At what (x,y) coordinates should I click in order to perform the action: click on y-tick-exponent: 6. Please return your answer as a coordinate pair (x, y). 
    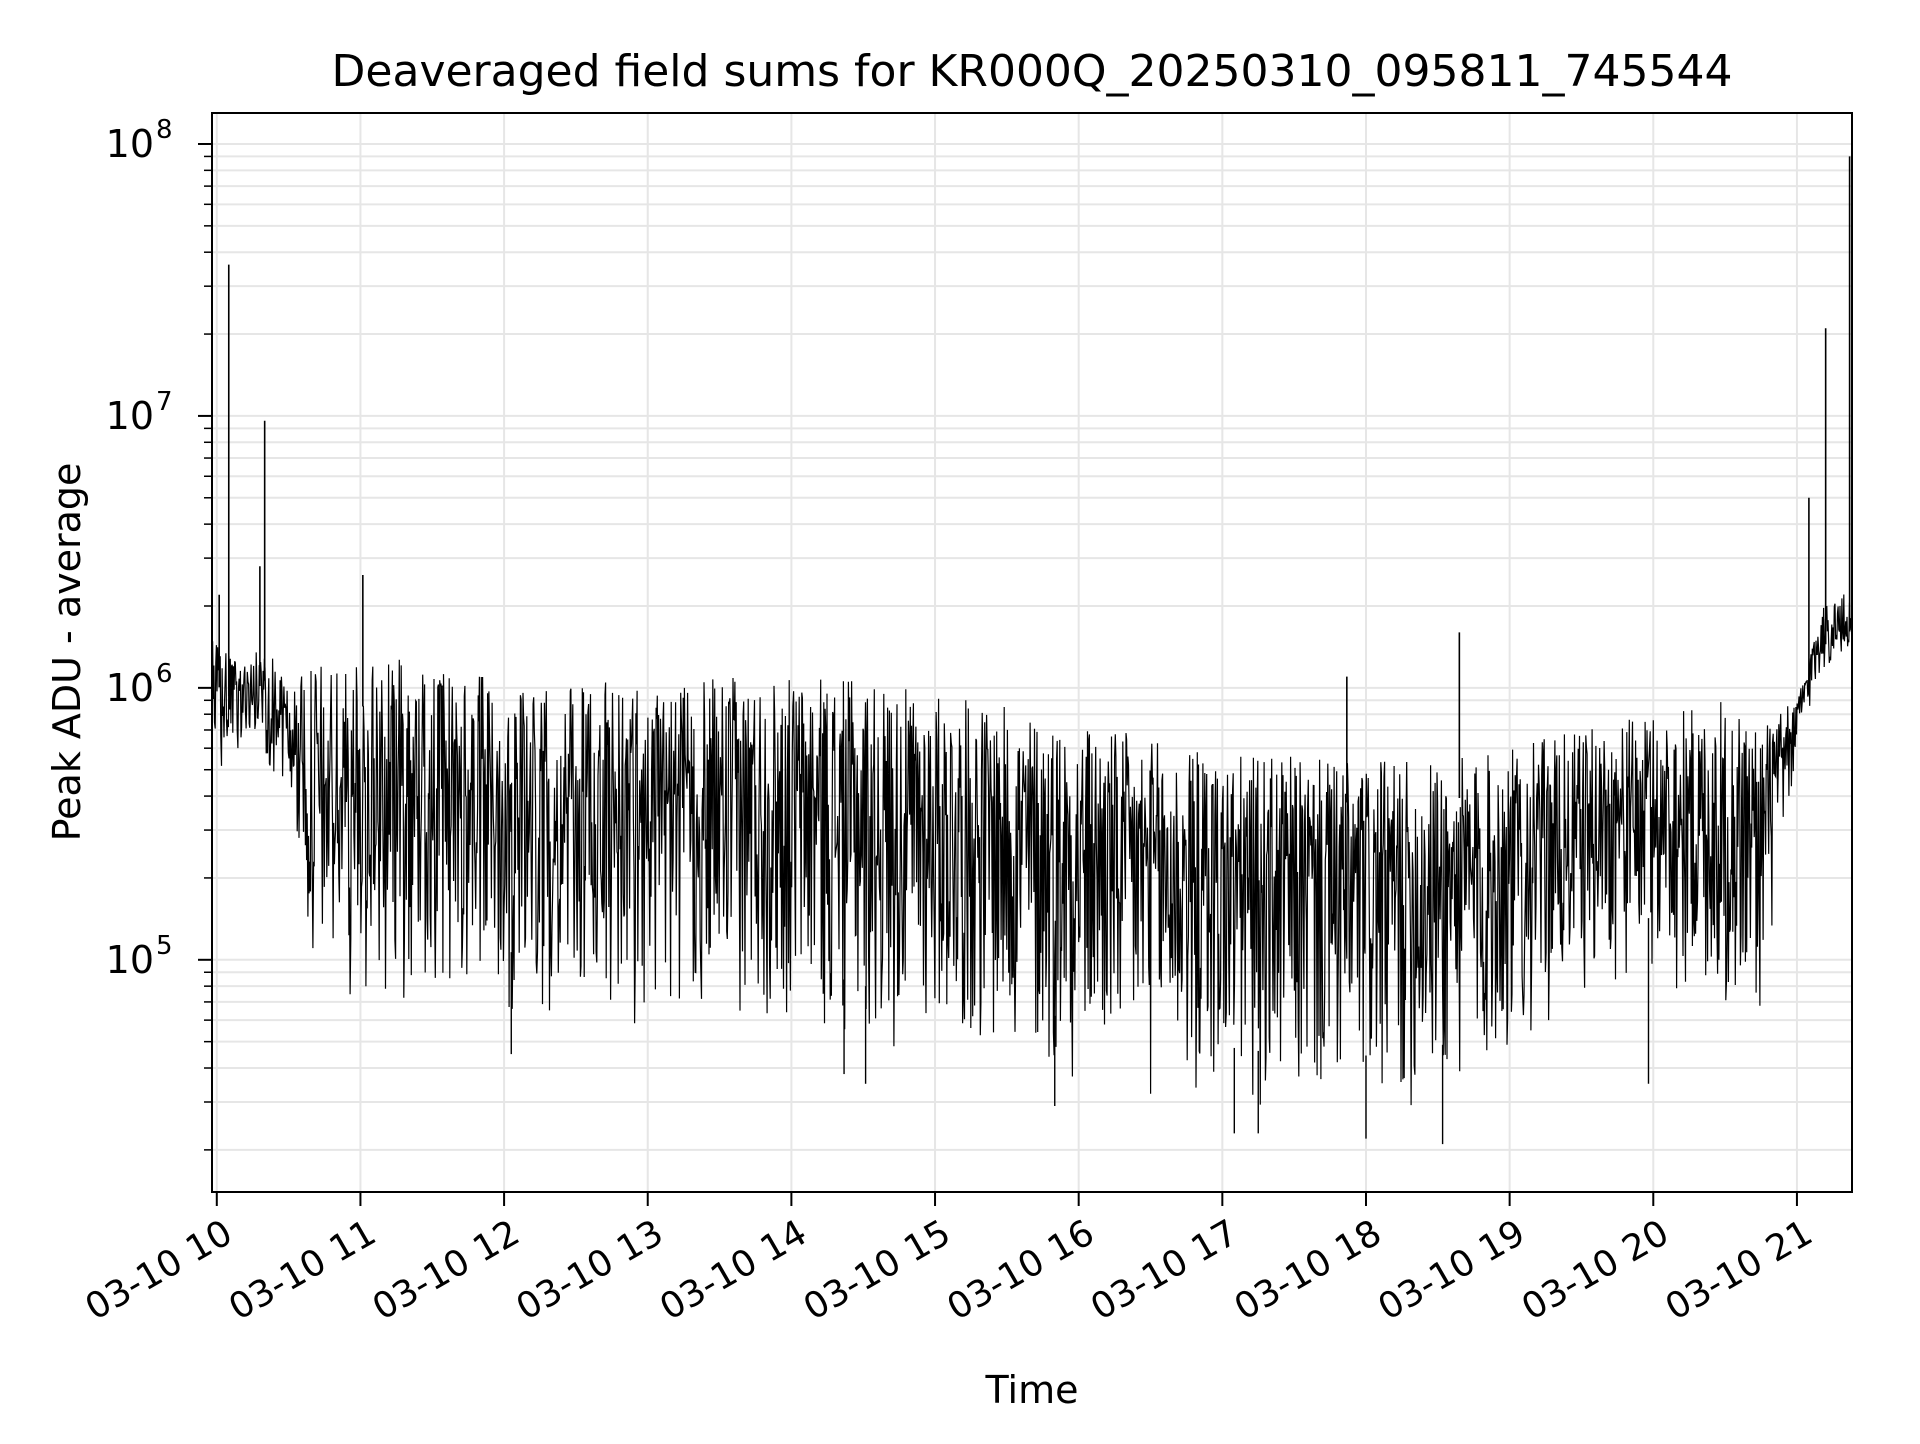
    Looking at the image, I should click on (164, 674).